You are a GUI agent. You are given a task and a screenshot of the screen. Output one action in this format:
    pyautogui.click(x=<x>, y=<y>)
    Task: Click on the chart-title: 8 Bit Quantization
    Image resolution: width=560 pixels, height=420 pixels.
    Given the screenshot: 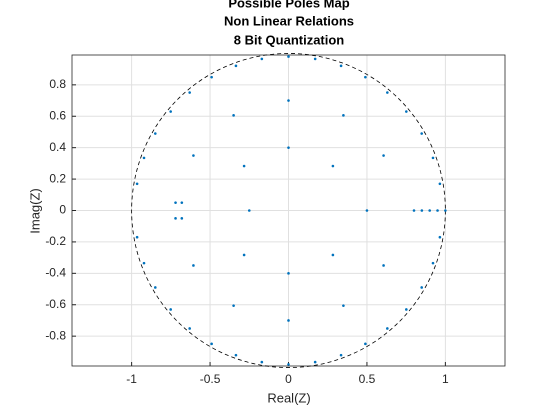 What is the action you would take?
    pyautogui.click(x=289, y=39)
    